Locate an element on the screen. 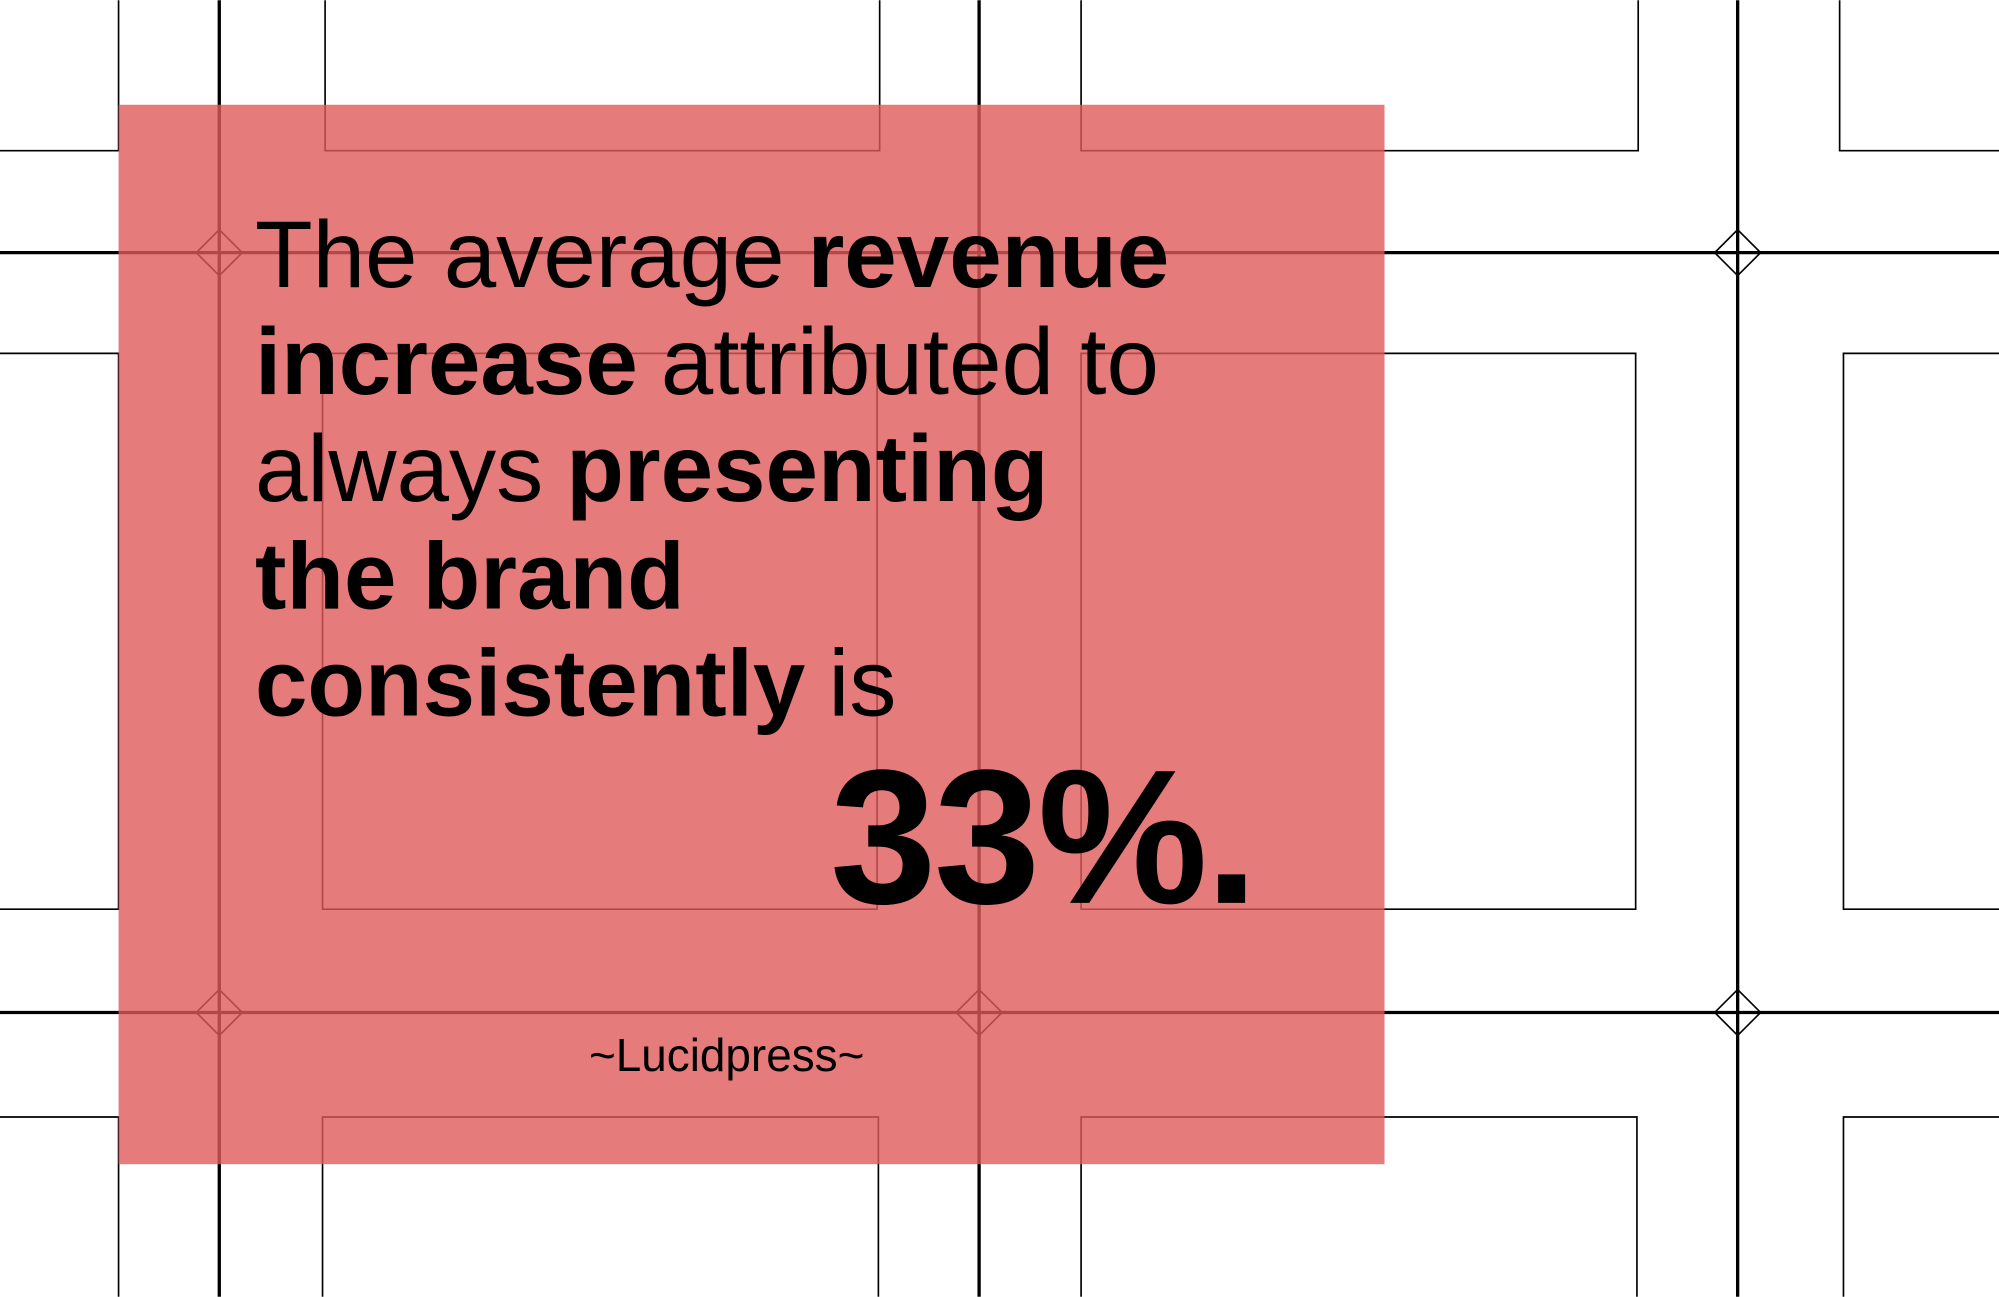 This screenshot has height=1297, width=1999. emphasis: revenue is located at coordinates (989, 254).